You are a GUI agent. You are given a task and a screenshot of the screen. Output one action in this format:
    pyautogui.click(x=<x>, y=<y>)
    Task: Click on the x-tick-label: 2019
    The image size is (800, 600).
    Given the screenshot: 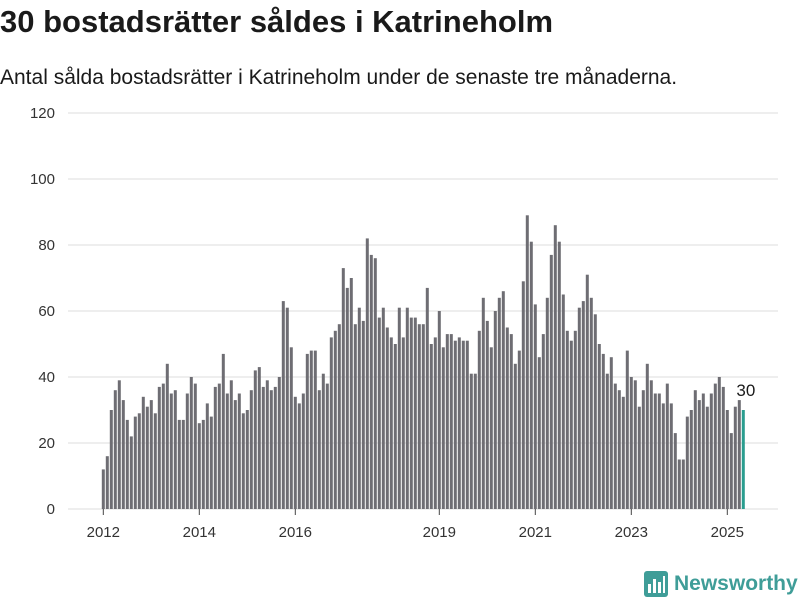 What is the action you would take?
    pyautogui.click(x=439, y=532)
    